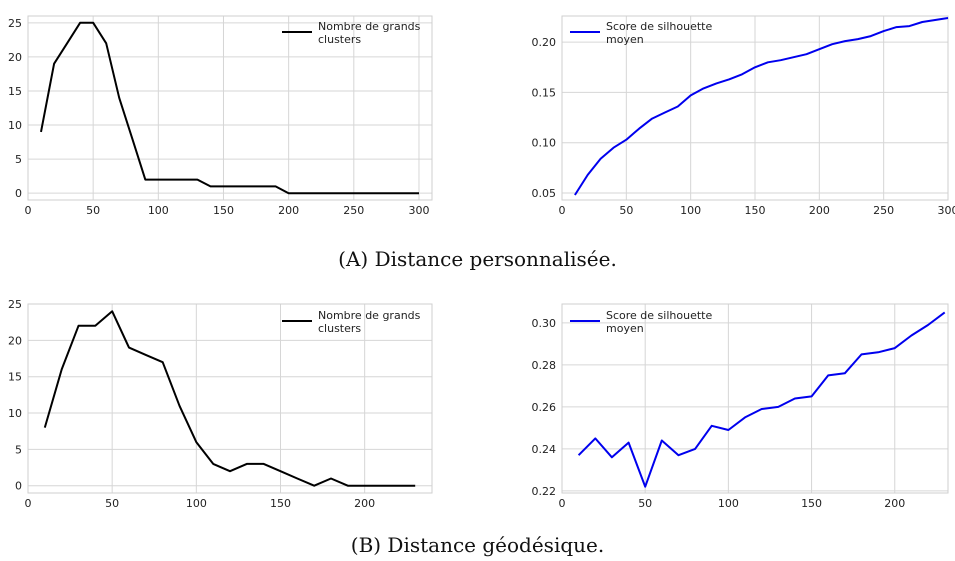 The image size is (955, 561). Describe the element at coordinates (544, 193) in the screenshot. I see `y-tick-label: 0.05` at that location.